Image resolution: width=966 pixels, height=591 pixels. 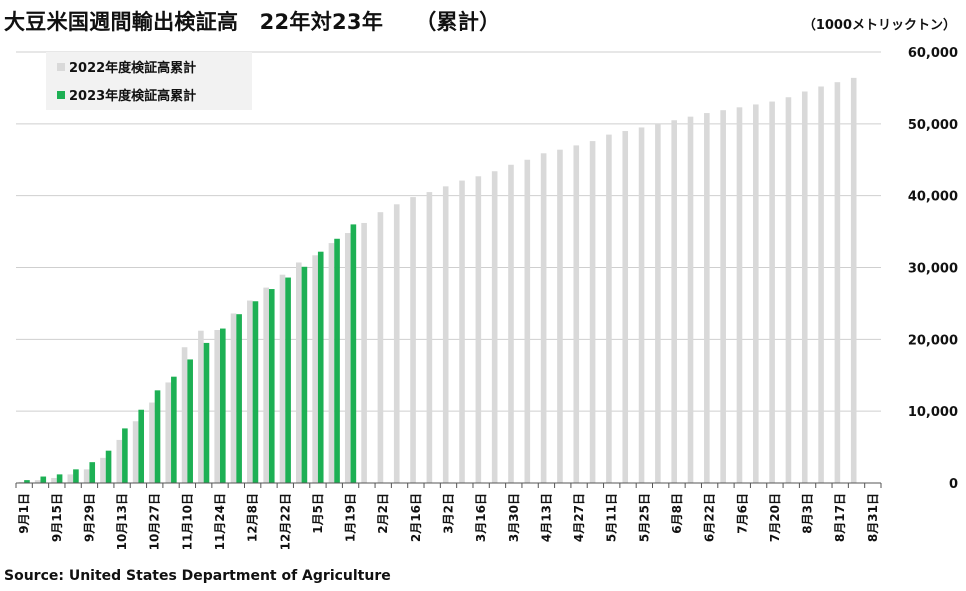 I want to click on x-tick-label: 5月11日, so click(x=612, y=517).